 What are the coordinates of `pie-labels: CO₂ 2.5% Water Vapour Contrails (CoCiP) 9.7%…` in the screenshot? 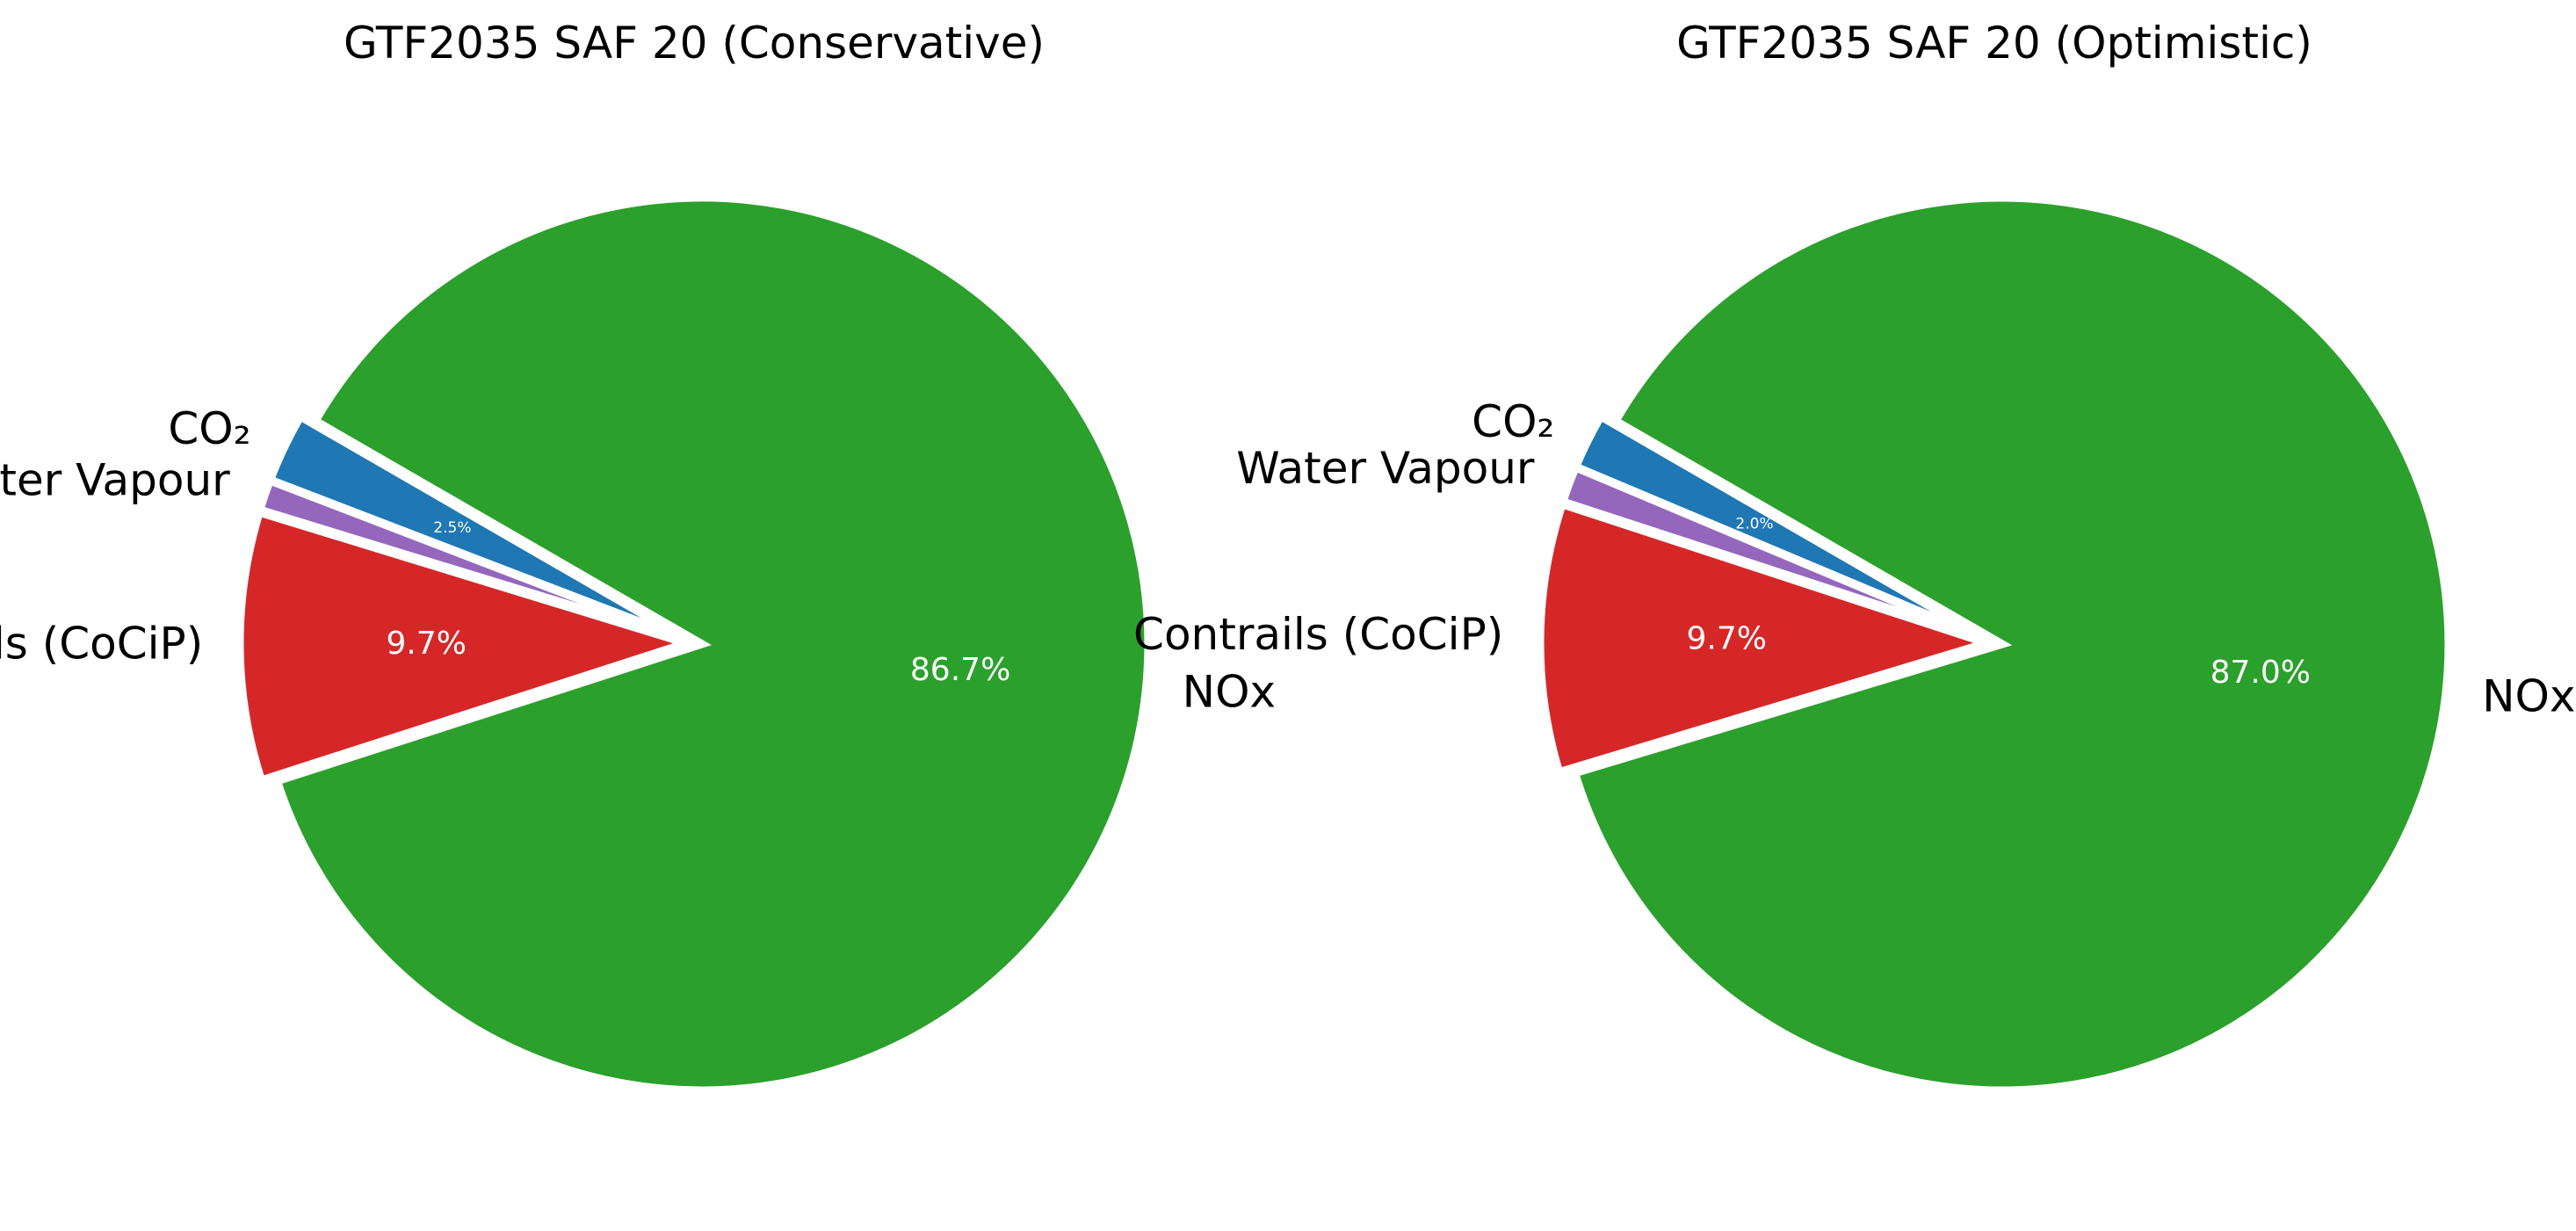 It's located at (638, 560).